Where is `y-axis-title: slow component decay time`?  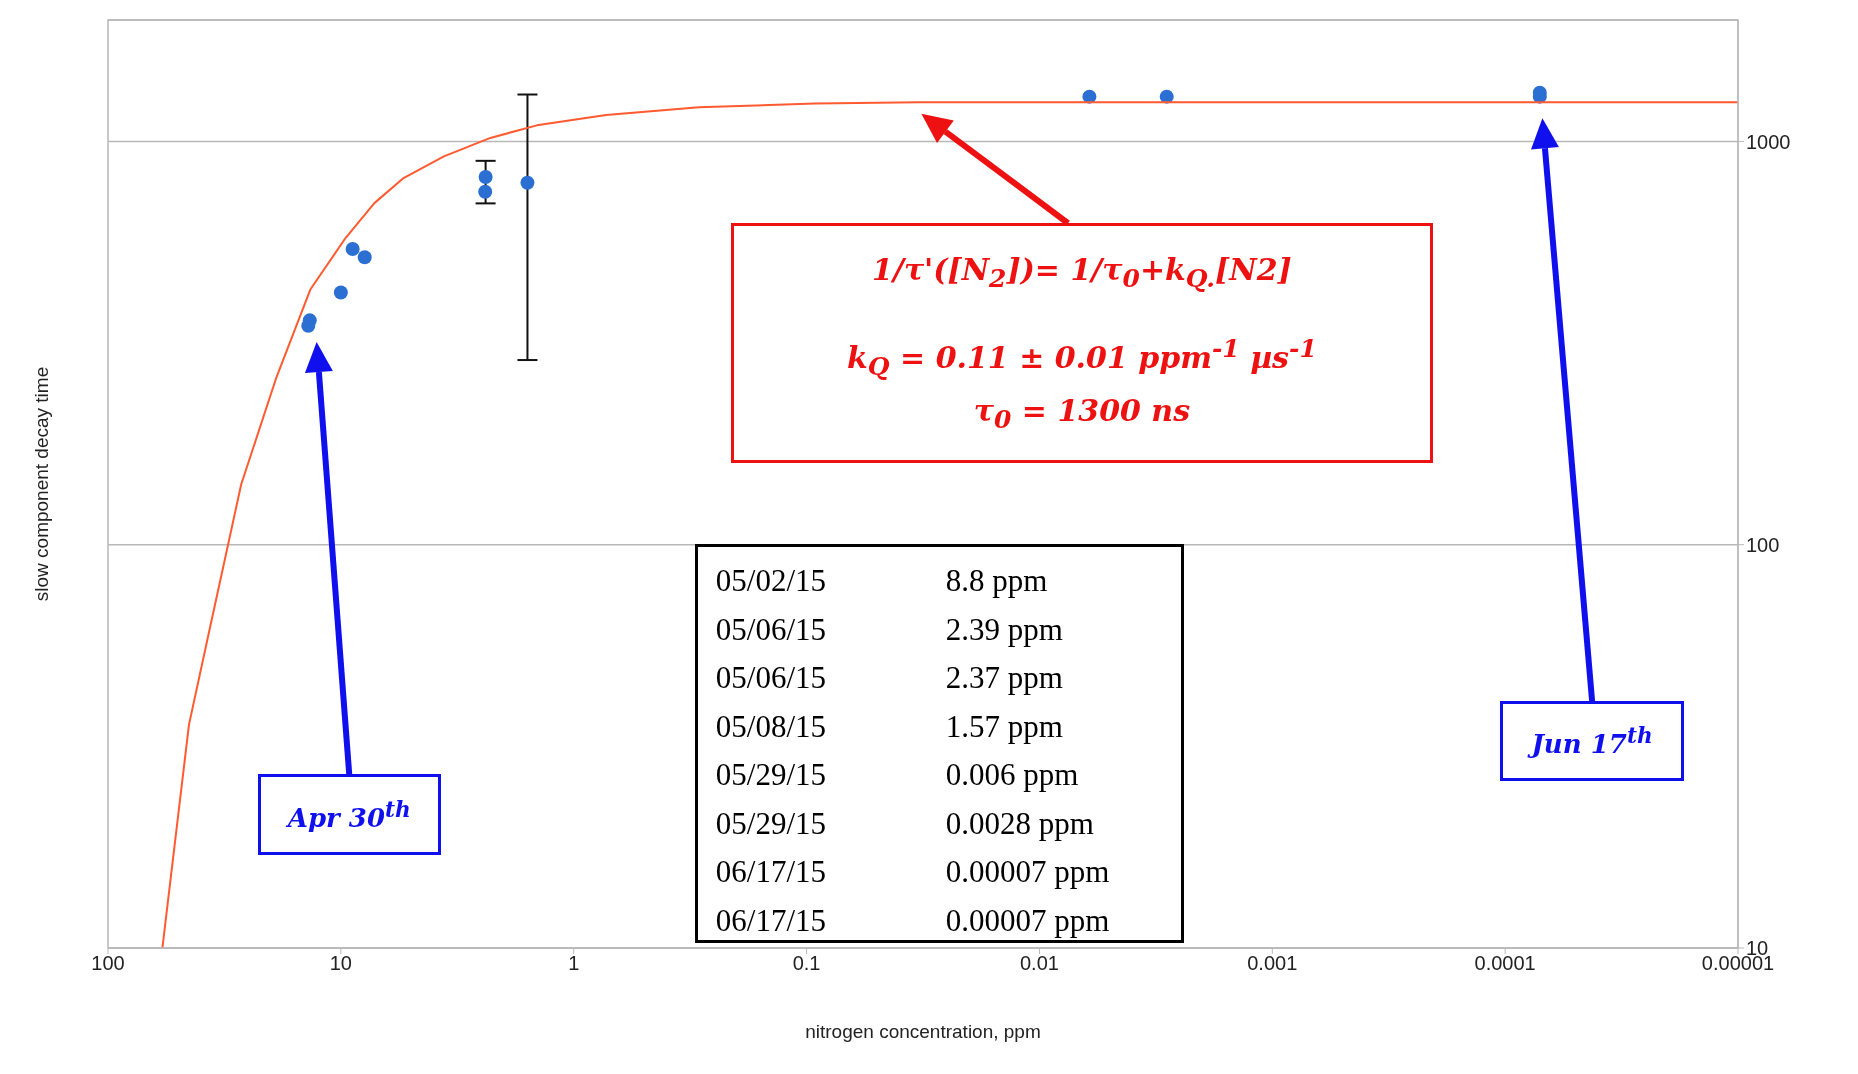
y-axis-title: slow component decay time is located at coordinates (41, 484).